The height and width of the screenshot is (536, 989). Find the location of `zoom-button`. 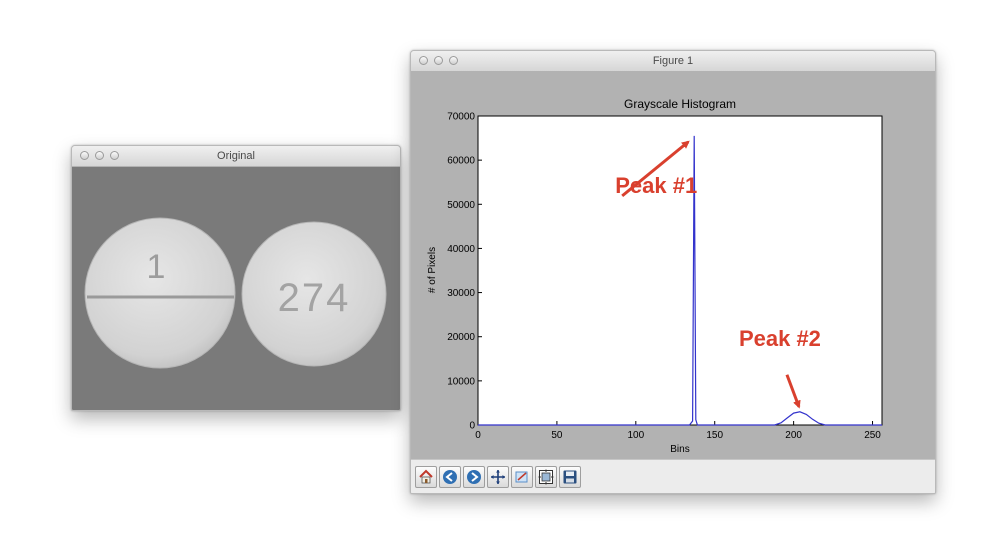

zoom-button is located at coordinates (522, 476).